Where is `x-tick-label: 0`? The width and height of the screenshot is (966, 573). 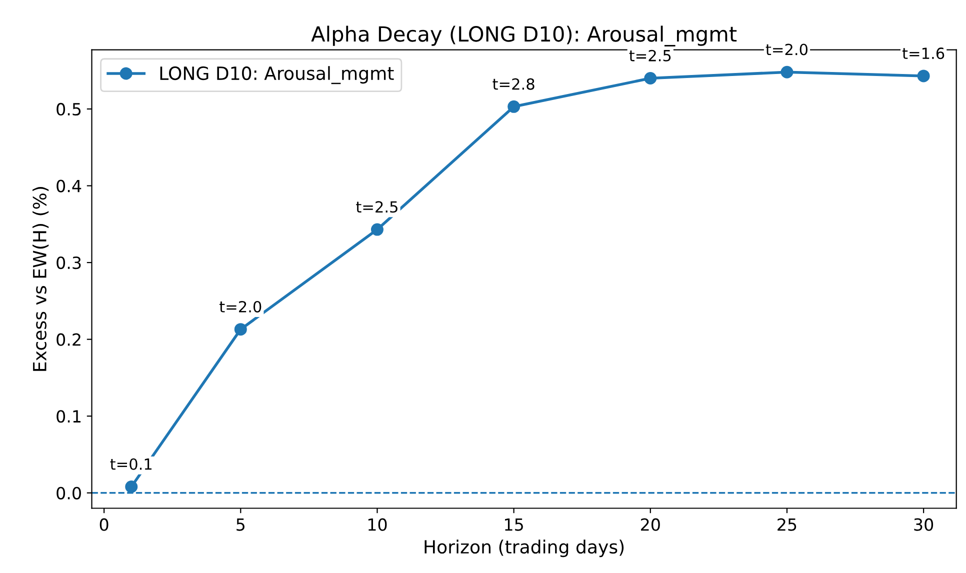 x-tick-label: 0 is located at coordinates (104, 524).